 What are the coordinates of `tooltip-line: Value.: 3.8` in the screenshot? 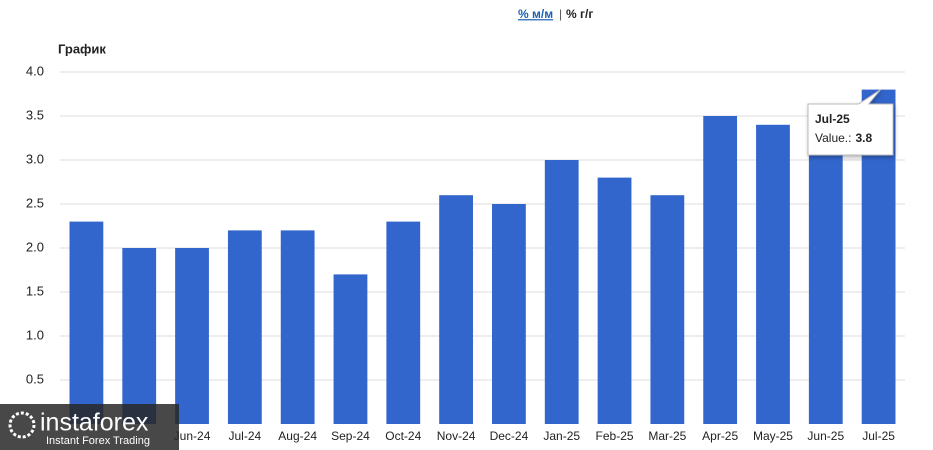 It's located at (843, 138).